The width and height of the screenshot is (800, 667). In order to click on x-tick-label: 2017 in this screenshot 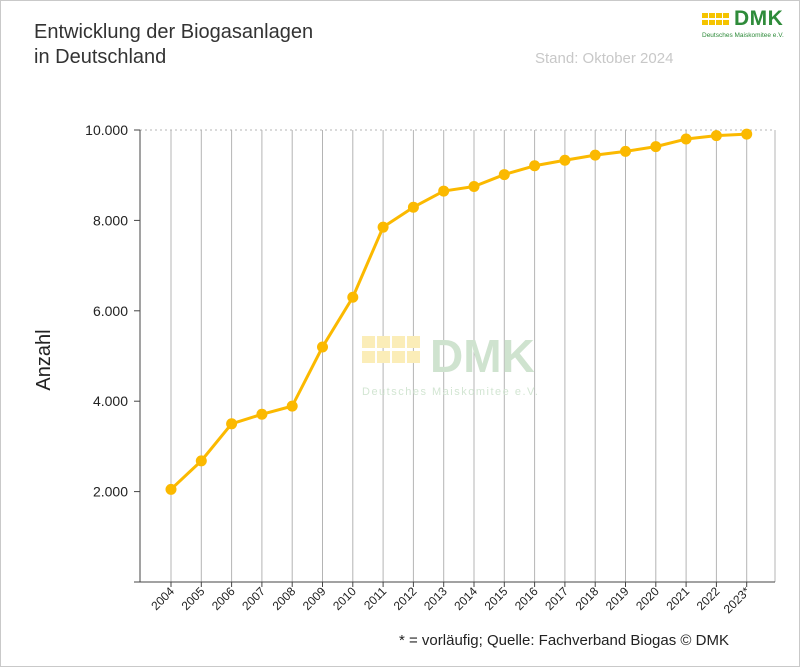, I will do `click(556, 598)`.